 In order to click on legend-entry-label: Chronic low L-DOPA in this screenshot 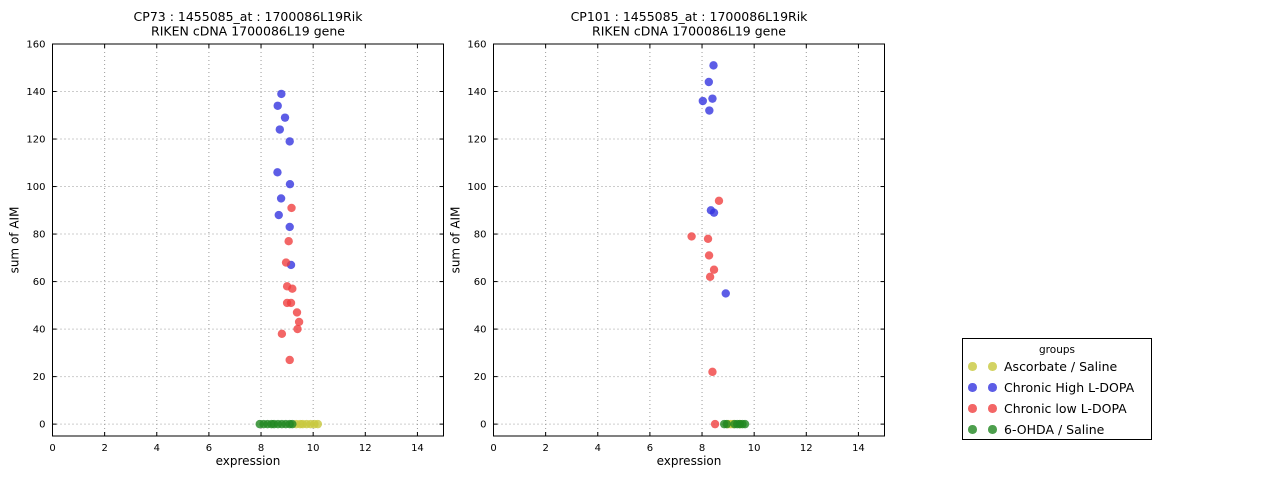, I will do `click(1065, 408)`.